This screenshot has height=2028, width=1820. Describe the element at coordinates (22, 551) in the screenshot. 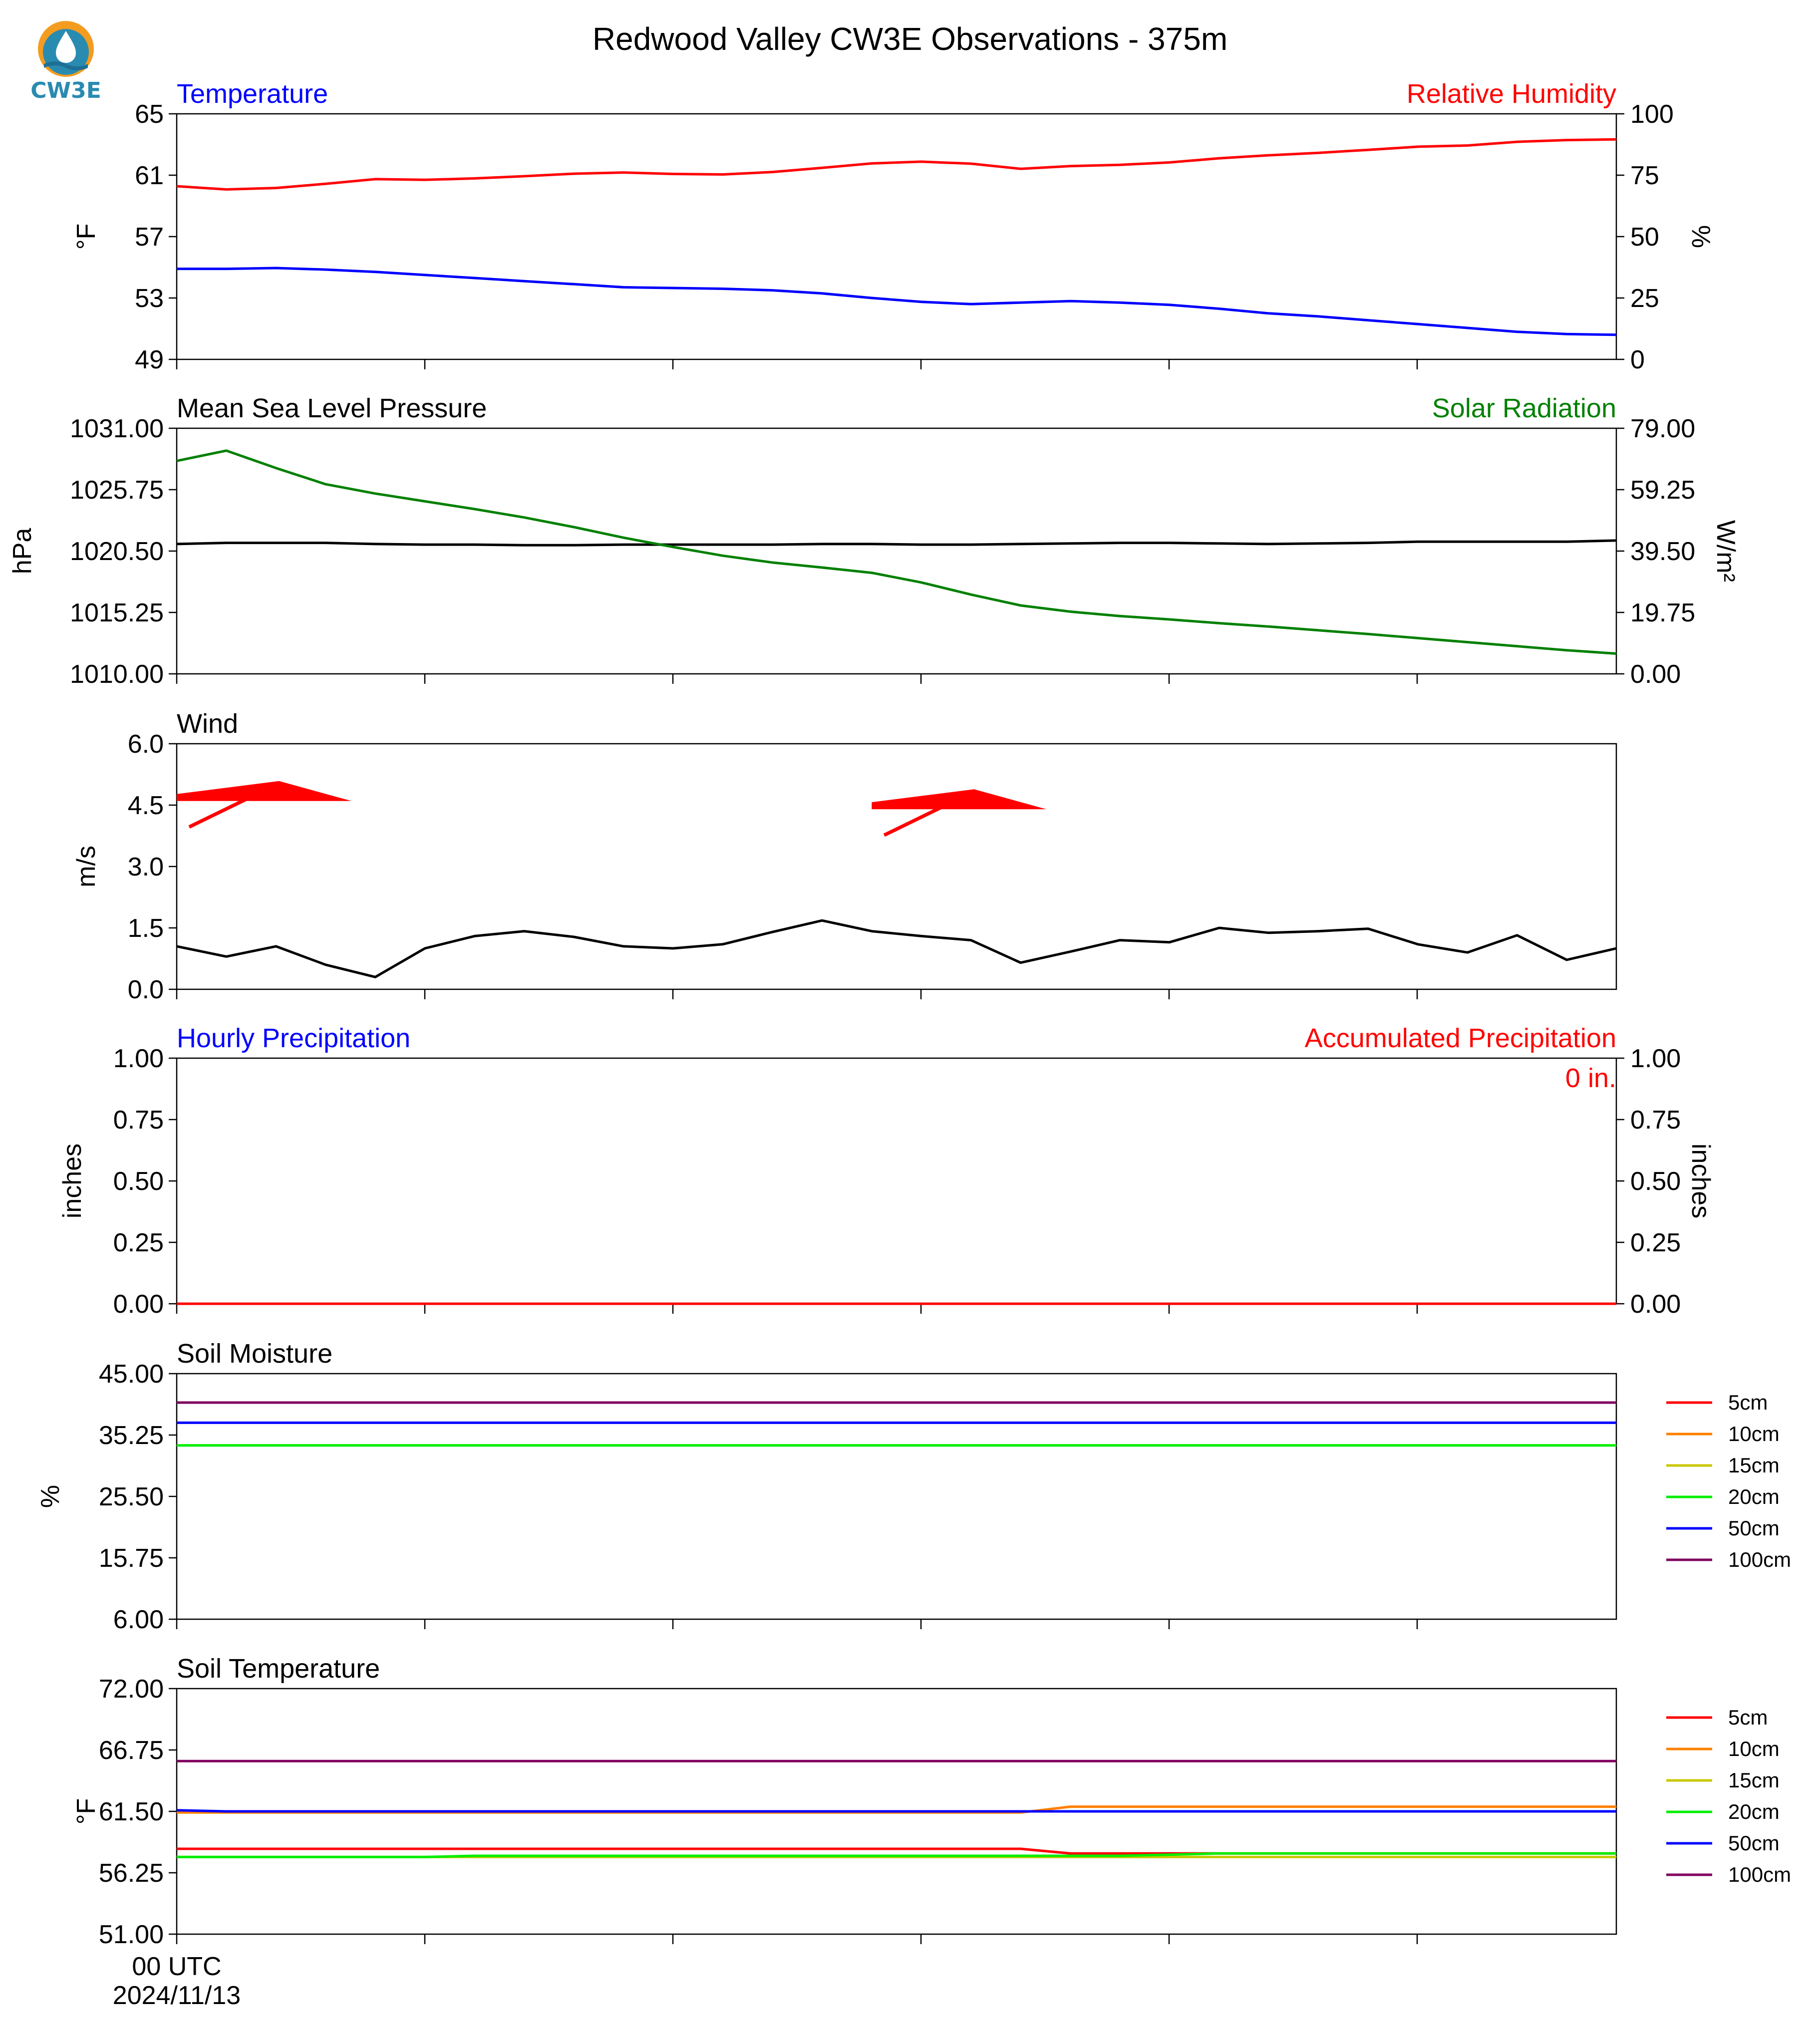

I see `y-axis-label: hPa` at that location.